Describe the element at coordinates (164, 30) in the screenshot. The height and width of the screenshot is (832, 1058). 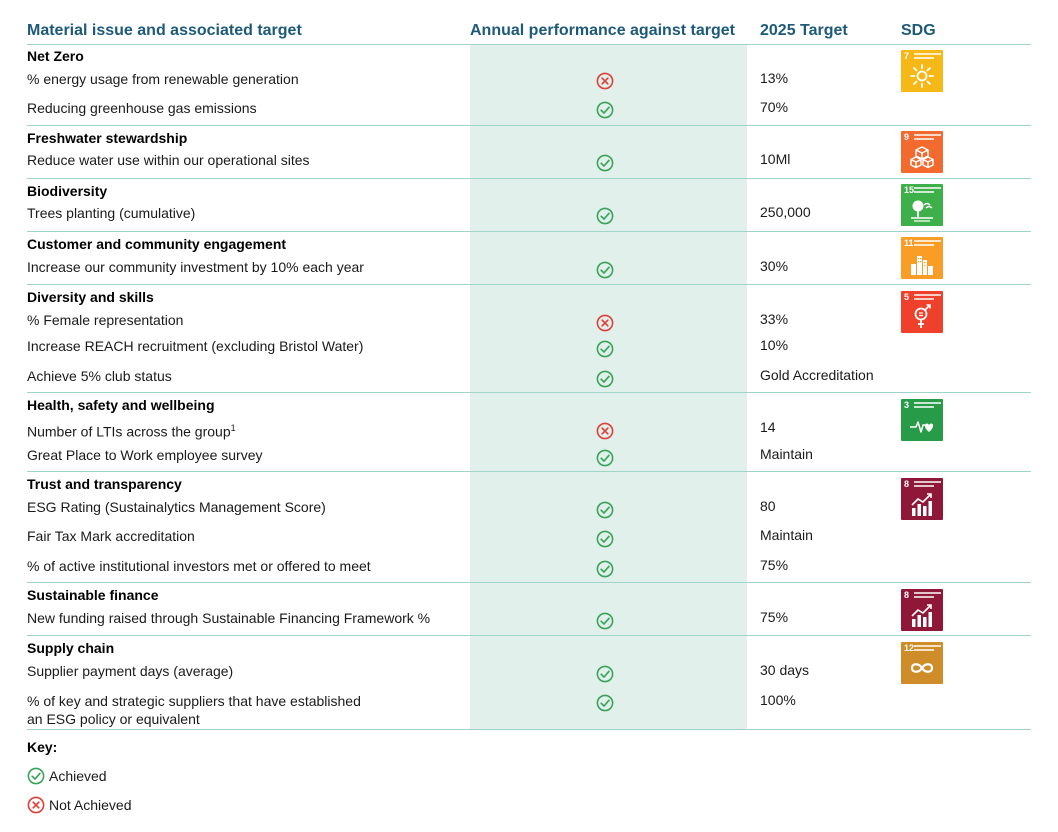
I see `header-material-issue: Material issue and associated target` at that location.